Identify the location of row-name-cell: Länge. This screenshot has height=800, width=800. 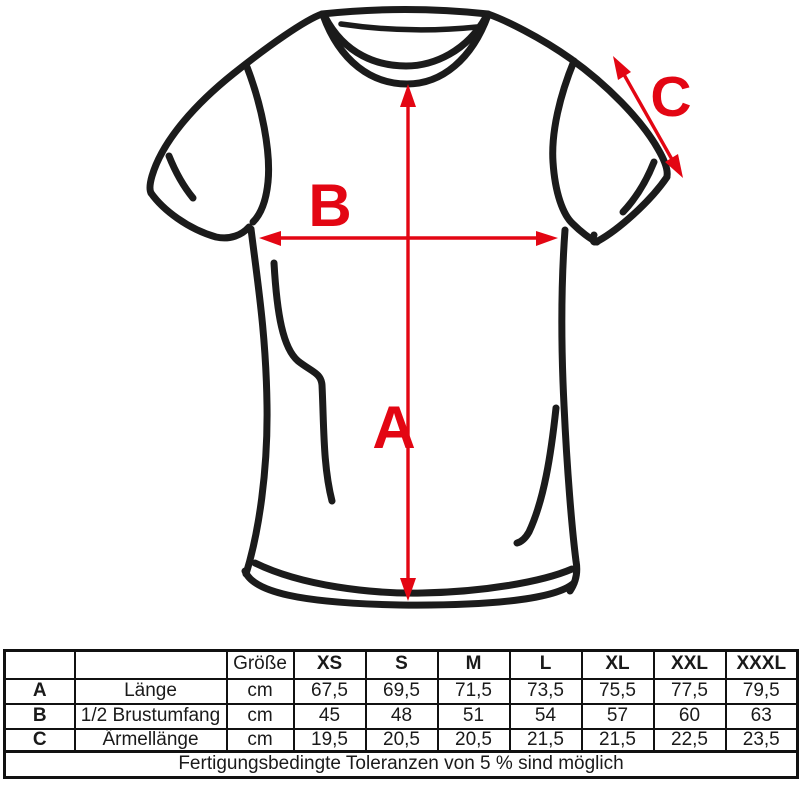
(150, 691).